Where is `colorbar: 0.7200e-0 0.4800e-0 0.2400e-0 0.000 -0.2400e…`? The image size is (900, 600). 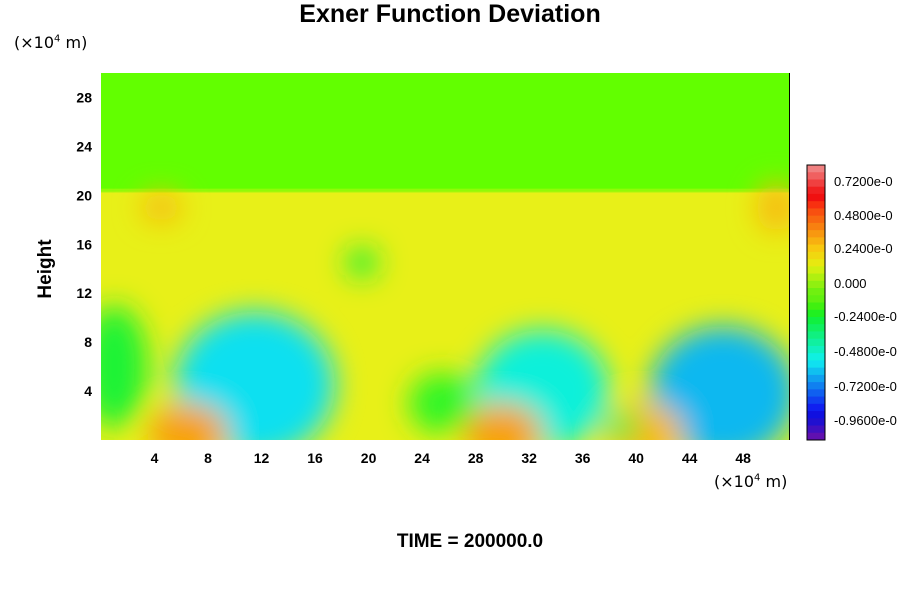
colorbar: 0.7200e-0 0.4800e-0 0.2400e-0 0.000 -0.2400e… is located at coordinates (851, 302).